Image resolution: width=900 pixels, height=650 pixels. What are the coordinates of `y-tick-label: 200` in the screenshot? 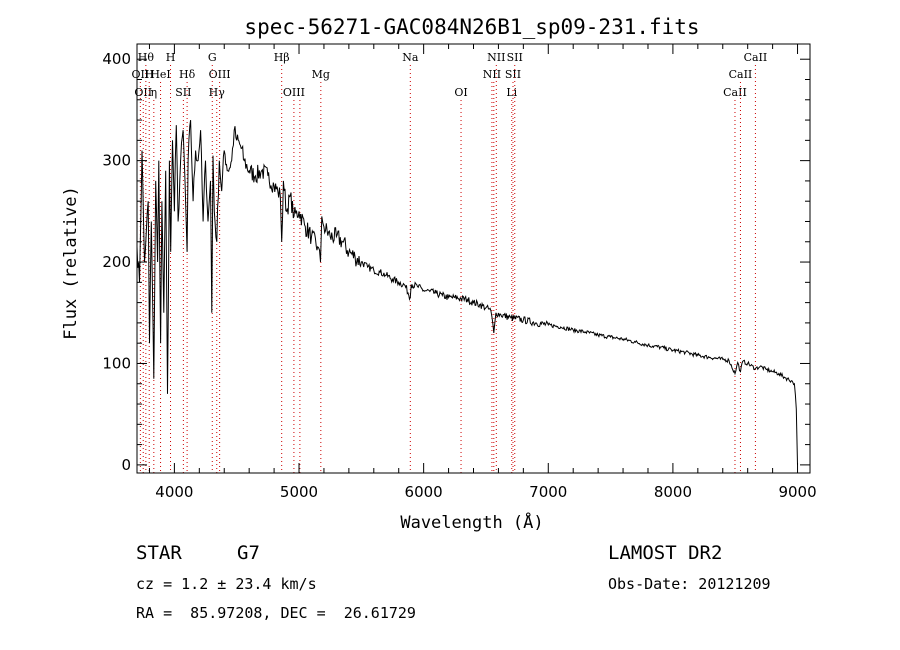 It's located at (116, 262).